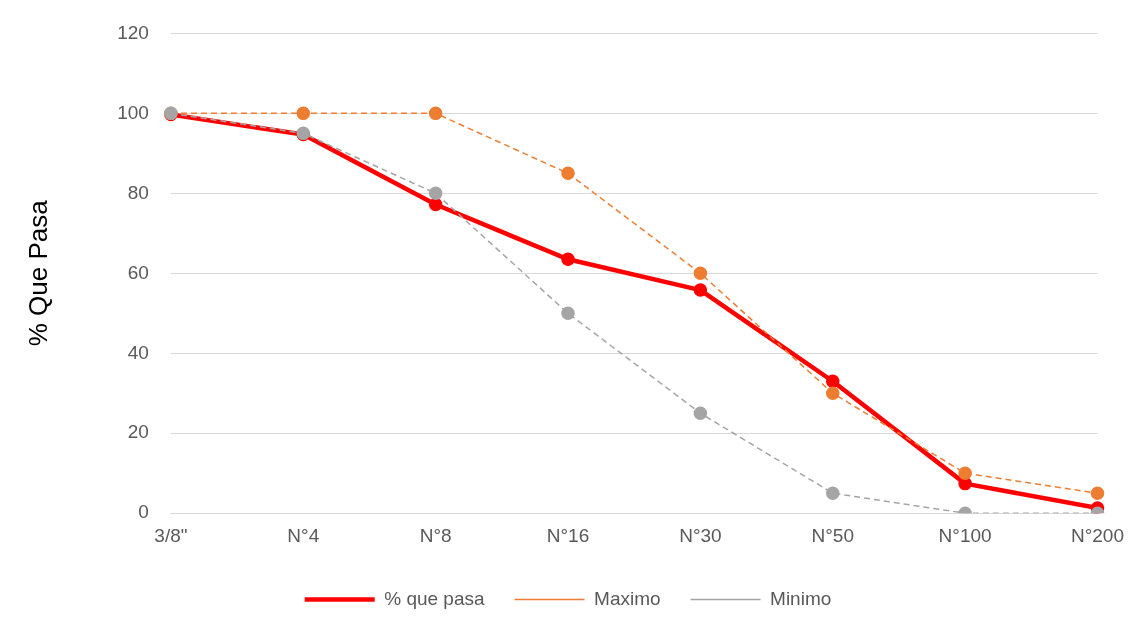  What do you see at coordinates (1097, 535) in the screenshot?
I see `x-tick-label: N°200` at bounding box center [1097, 535].